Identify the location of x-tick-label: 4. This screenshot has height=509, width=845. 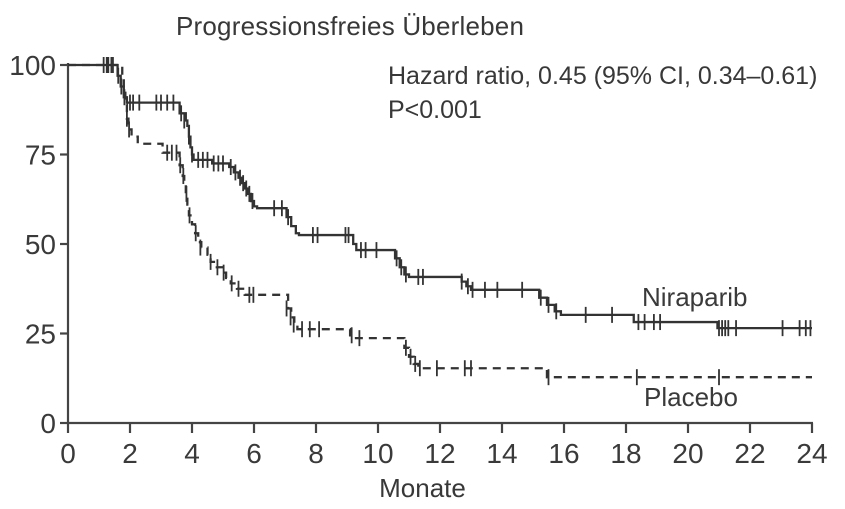
(192, 453).